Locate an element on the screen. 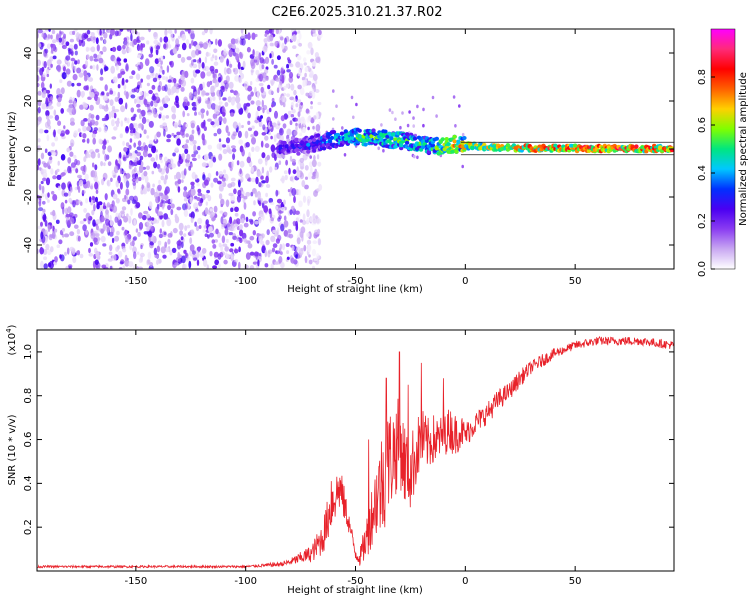  x-tick-label: -100 is located at coordinates (245, 281).